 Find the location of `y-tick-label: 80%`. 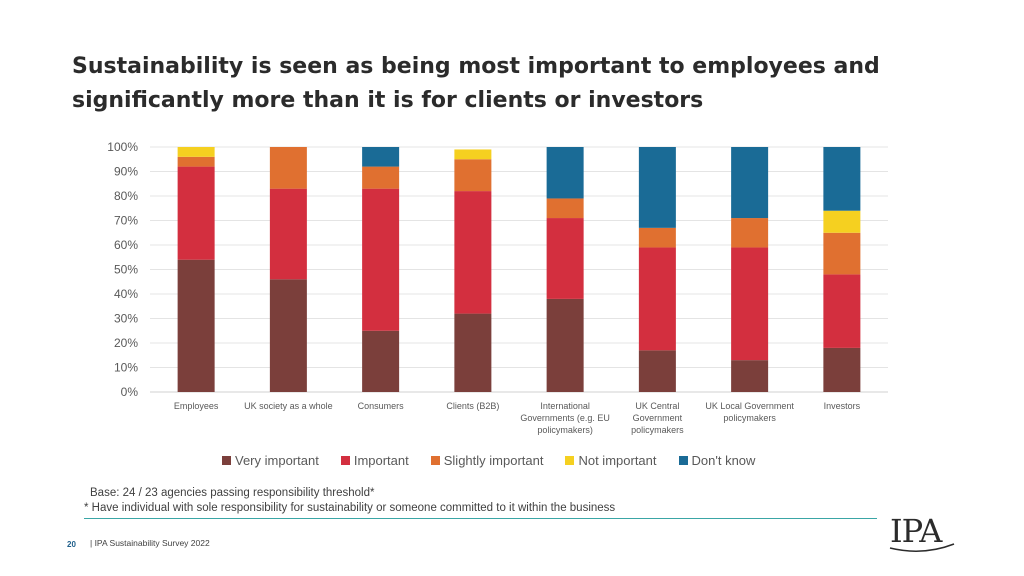

y-tick-label: 80% is located at coordinates (126, 196).